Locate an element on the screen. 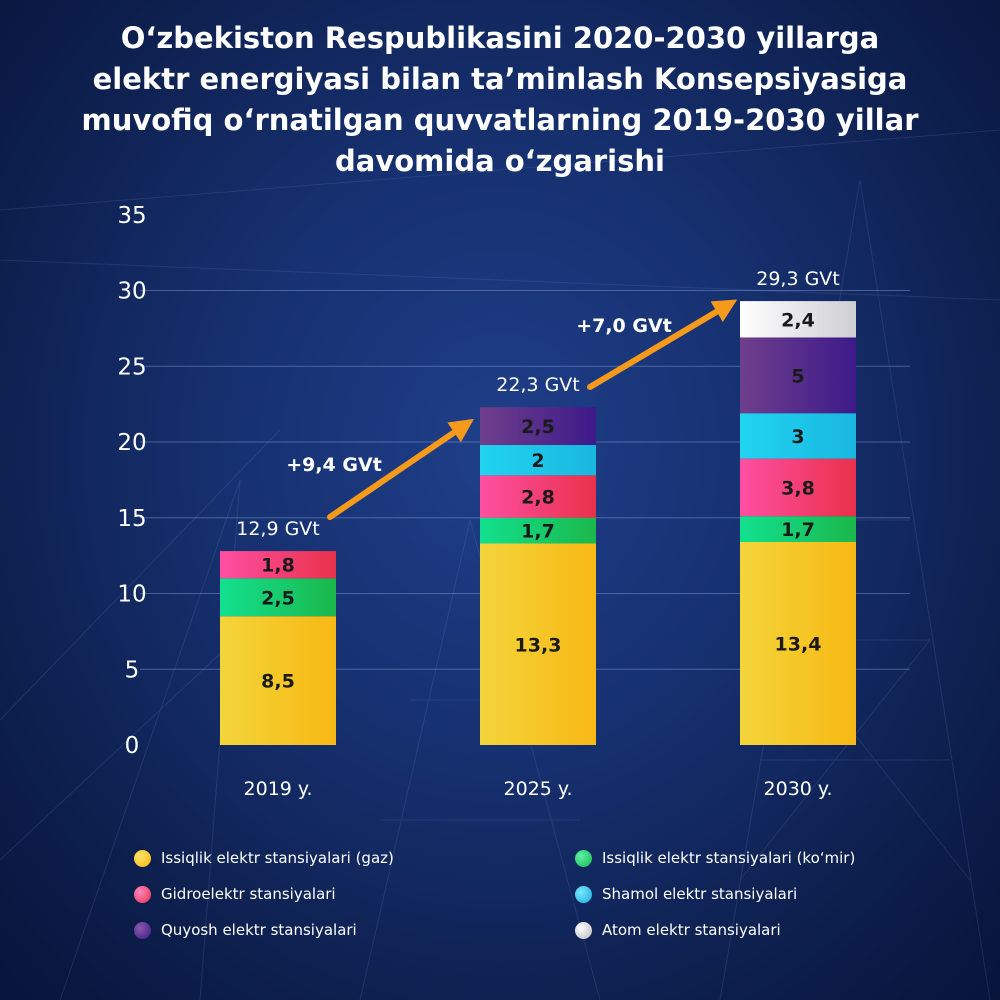 This screenshot has height=1000, width=1000. y-tick-label: 25 is located at coordinates (131, 367).